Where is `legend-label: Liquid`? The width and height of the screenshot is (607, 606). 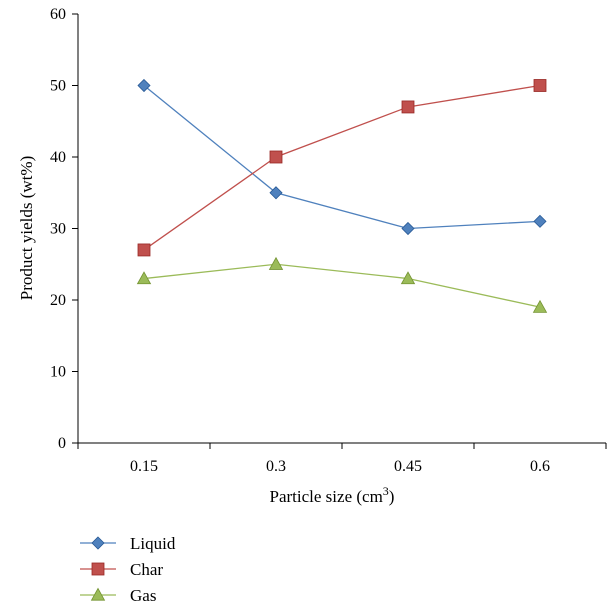
legend-label: Liquid is located at coordinates (153, 543).